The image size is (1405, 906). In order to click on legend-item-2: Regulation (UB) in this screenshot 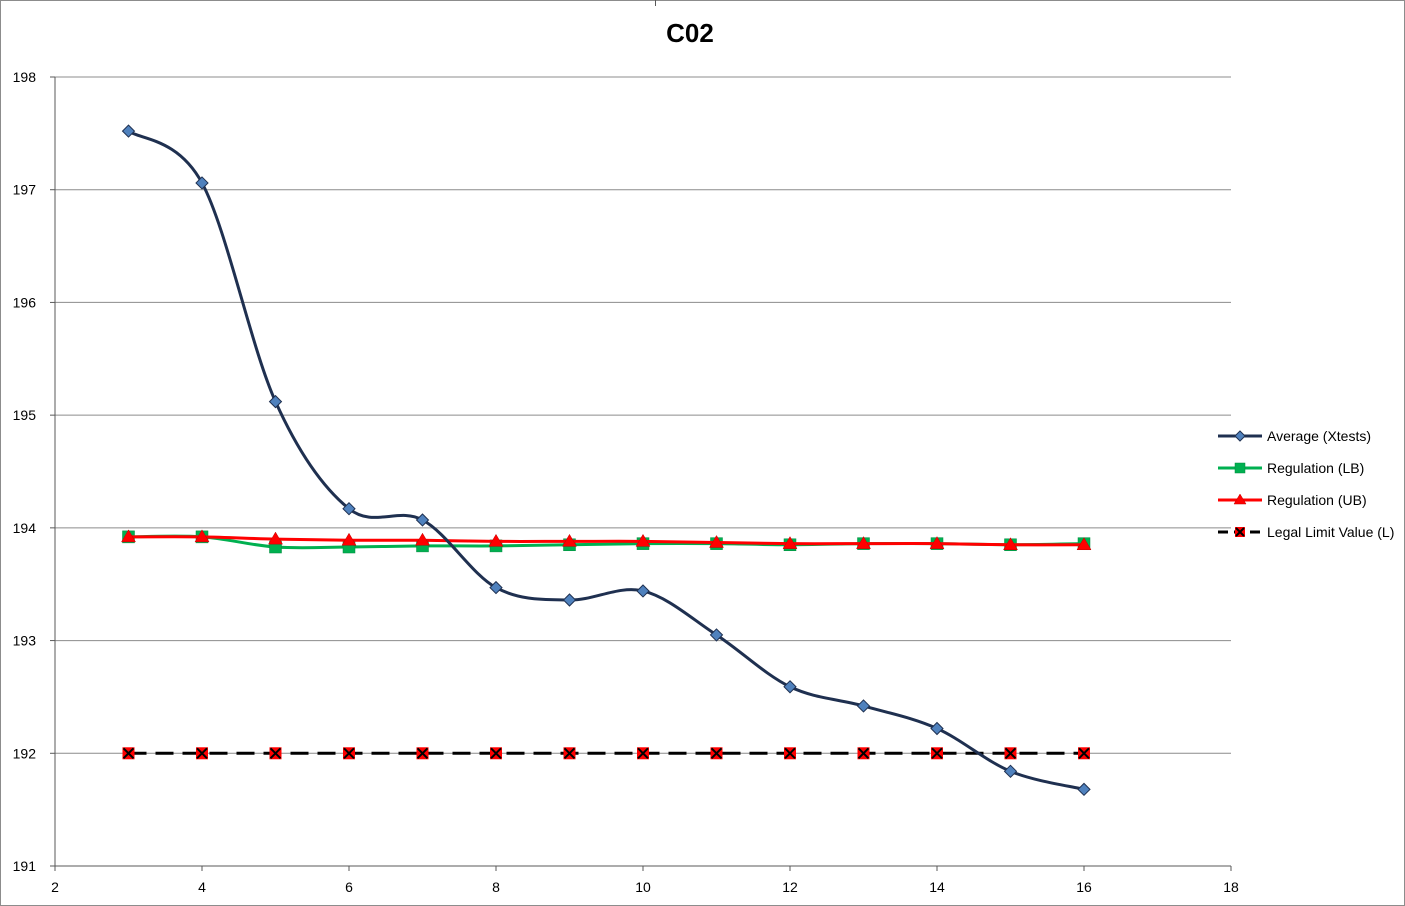, I will do `click(1292, 500)`.